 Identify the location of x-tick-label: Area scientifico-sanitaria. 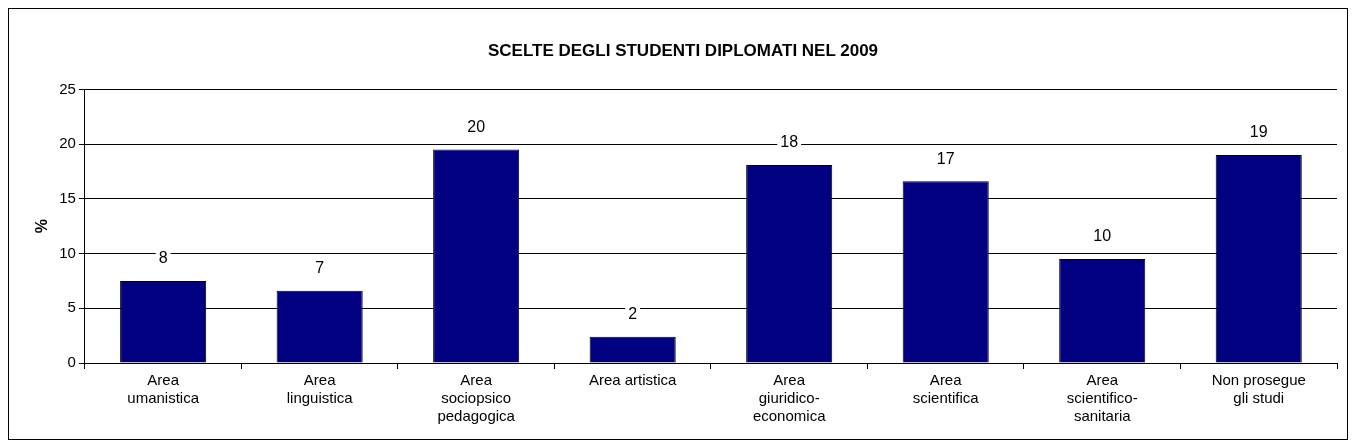
(1102, 398).